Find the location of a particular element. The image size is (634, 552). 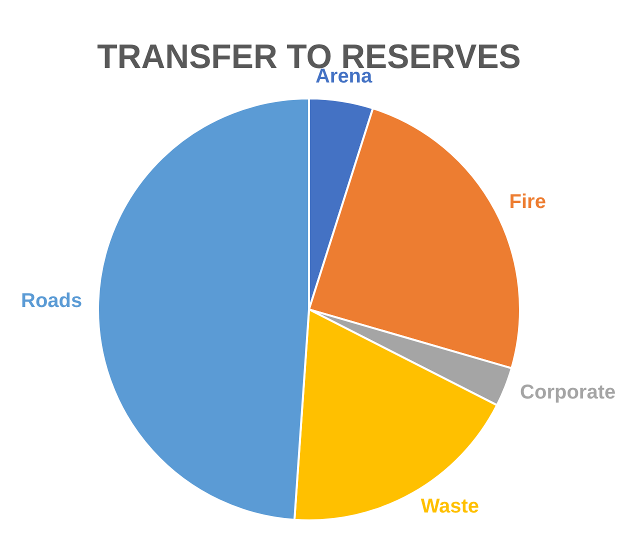

slice-label: Roads is located at coordinates (51, 301).